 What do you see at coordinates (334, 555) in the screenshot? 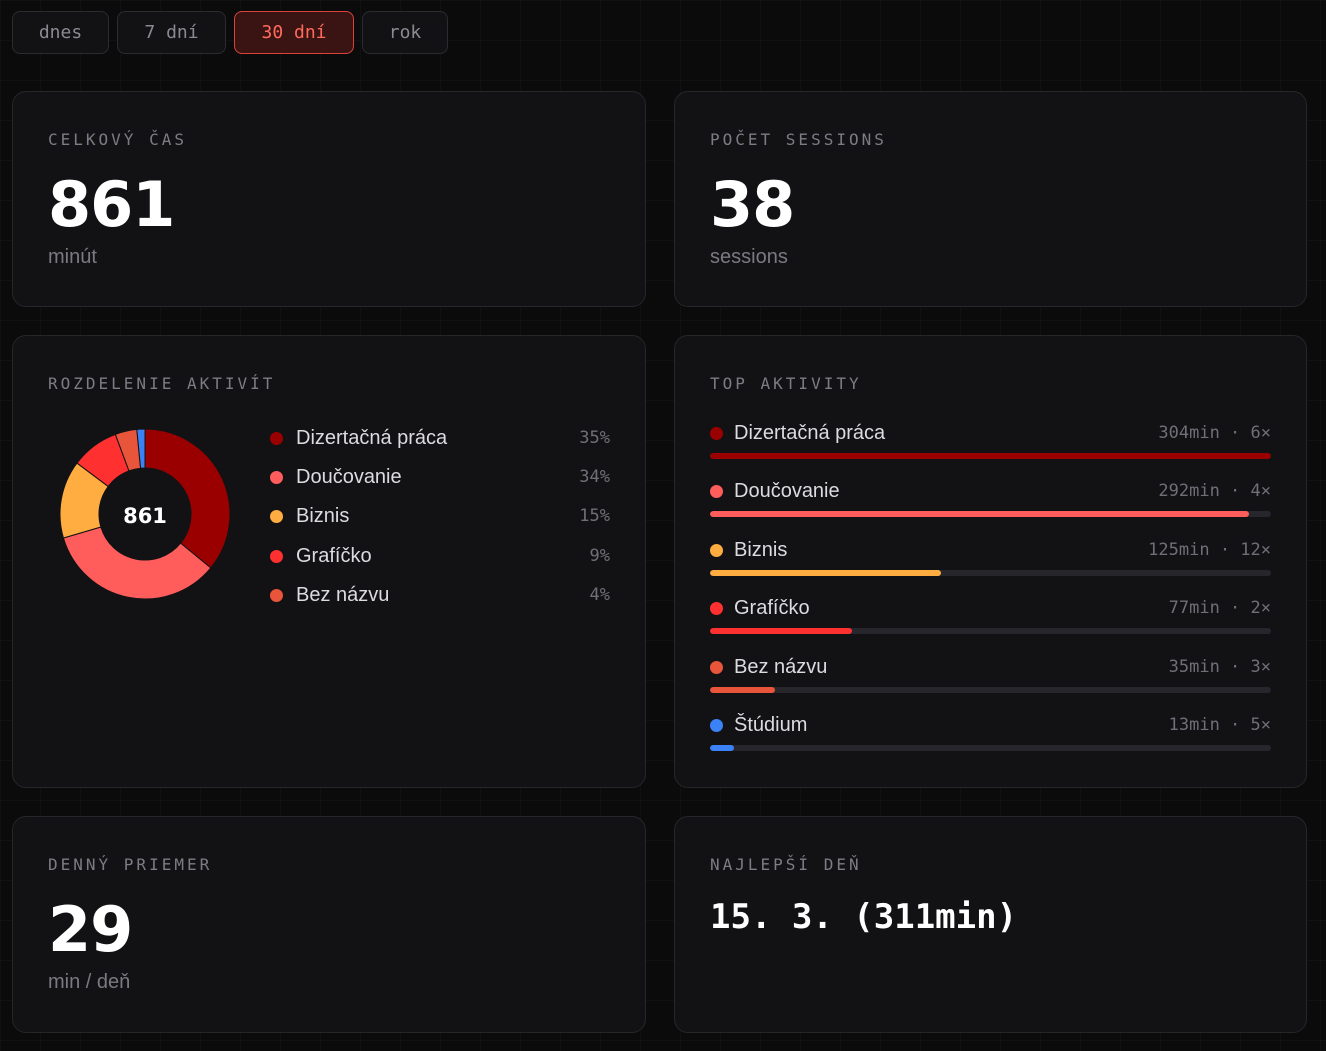
I see `legend-name: Grafíčko` at bounding box center [334, 555].